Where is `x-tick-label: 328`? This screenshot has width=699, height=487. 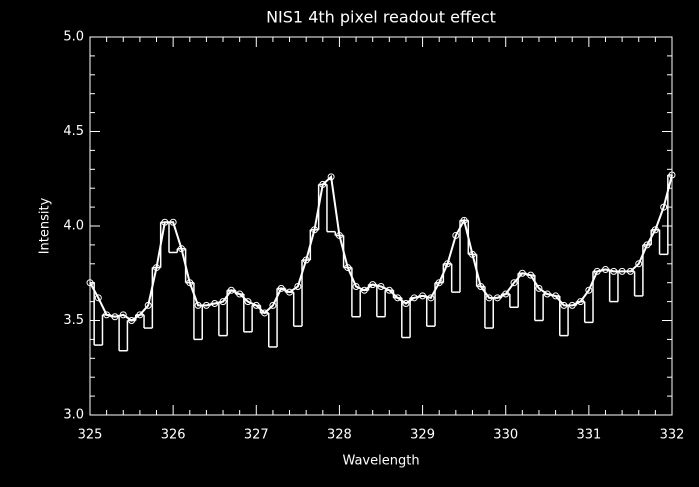
x-tick-label: 328 is located at coordinates (339, 435).